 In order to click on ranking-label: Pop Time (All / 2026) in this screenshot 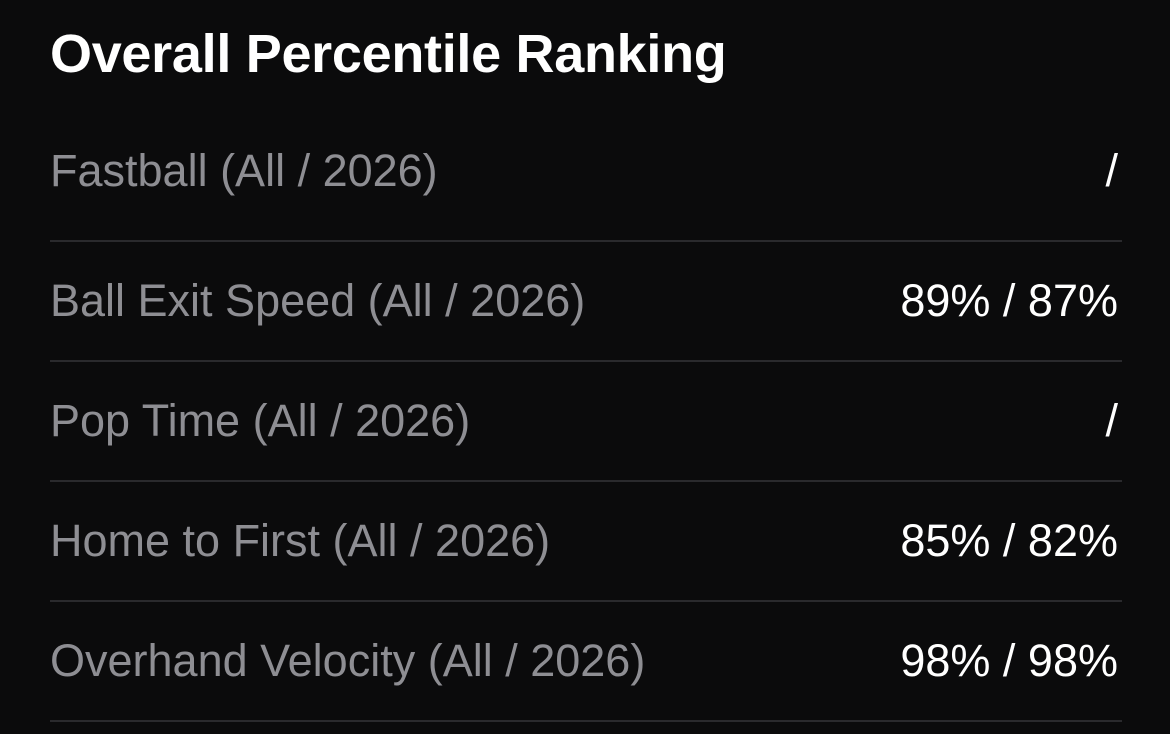, I will do `click(260, 420)`.